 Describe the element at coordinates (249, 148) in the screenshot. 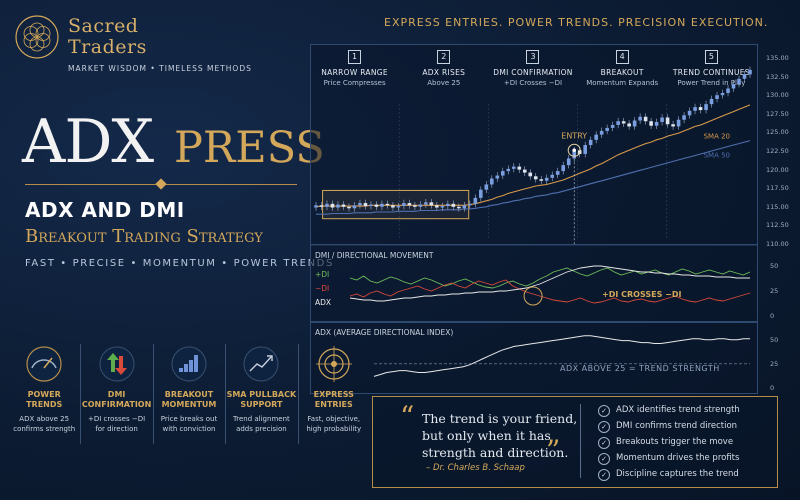

I see `hero-press: PRESS` at that location.